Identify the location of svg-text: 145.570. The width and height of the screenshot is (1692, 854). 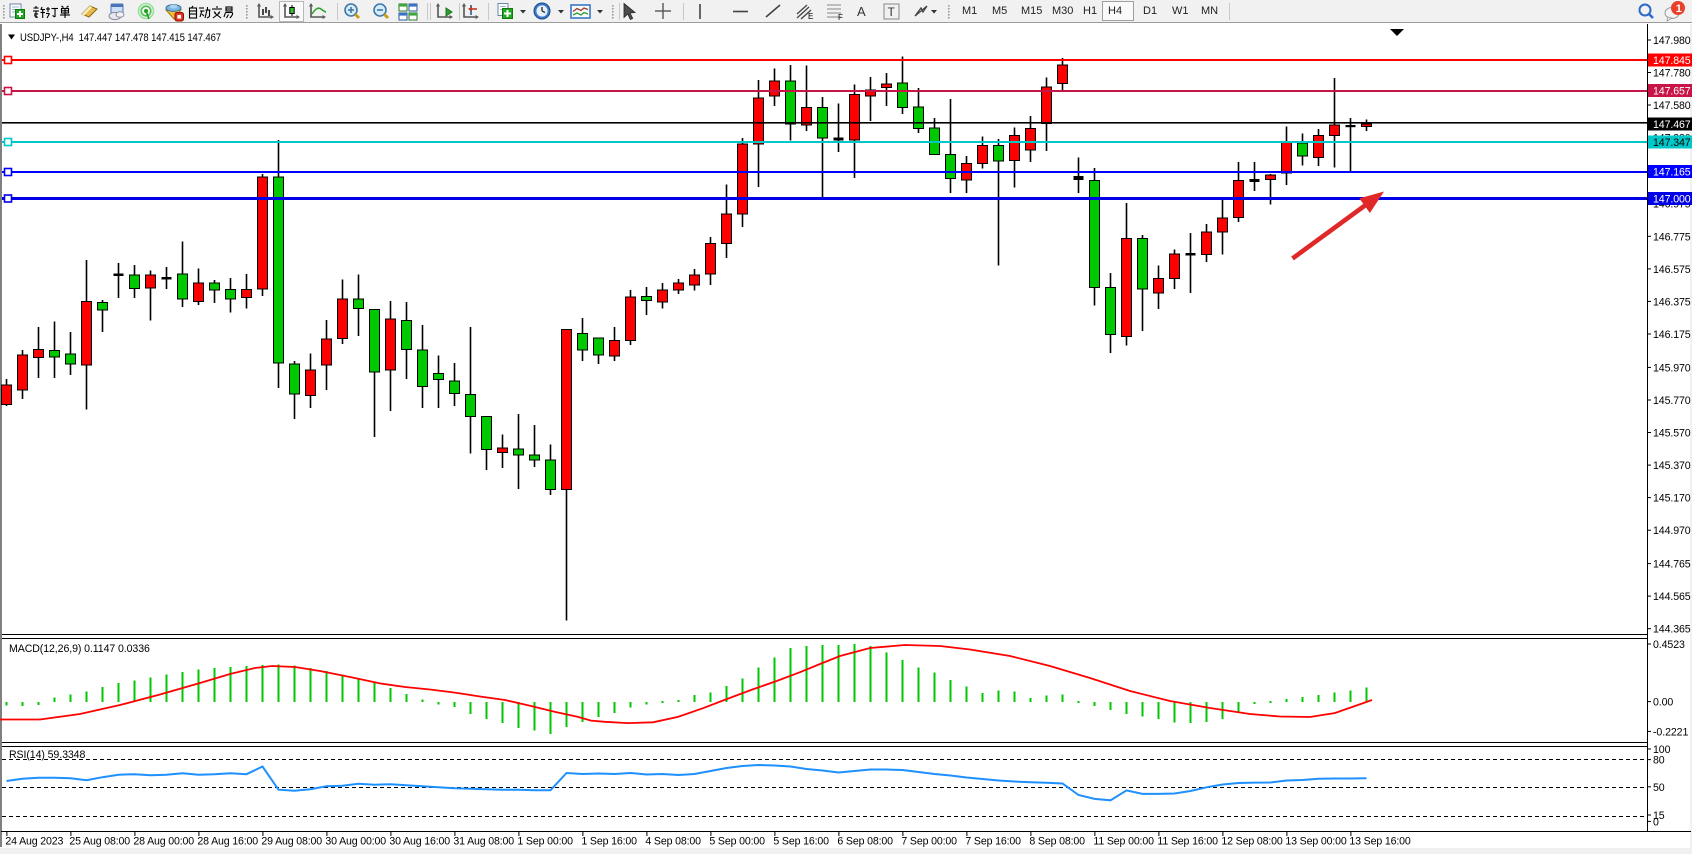
(1672, 434).